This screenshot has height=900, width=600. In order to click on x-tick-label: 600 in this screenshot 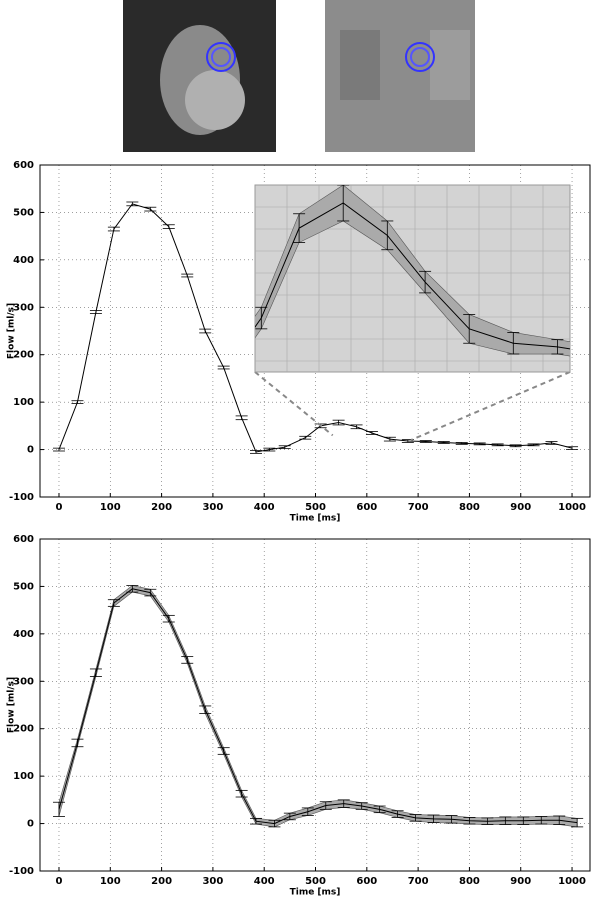, I will do `click(366, 881)`.